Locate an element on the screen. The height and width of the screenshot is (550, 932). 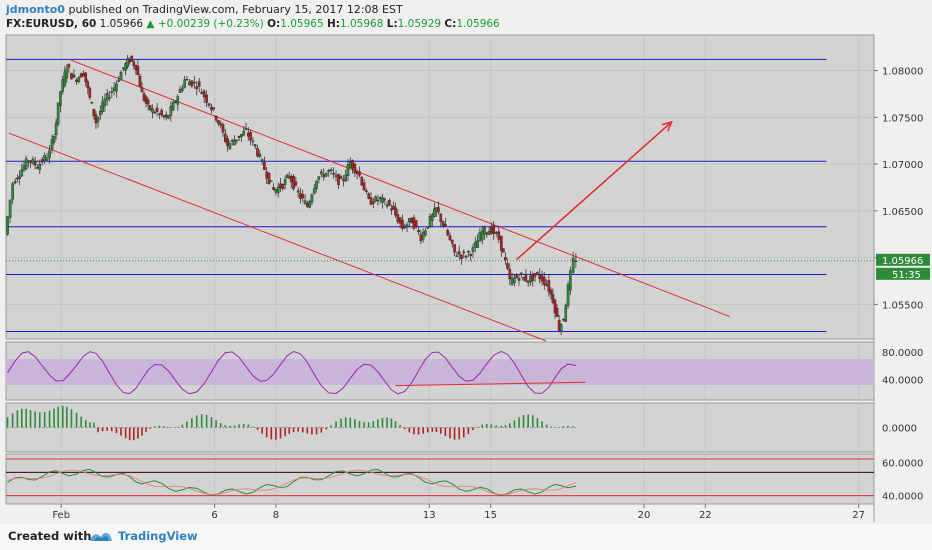
time-tick-label: Feb is located at coordinates (61, 515).